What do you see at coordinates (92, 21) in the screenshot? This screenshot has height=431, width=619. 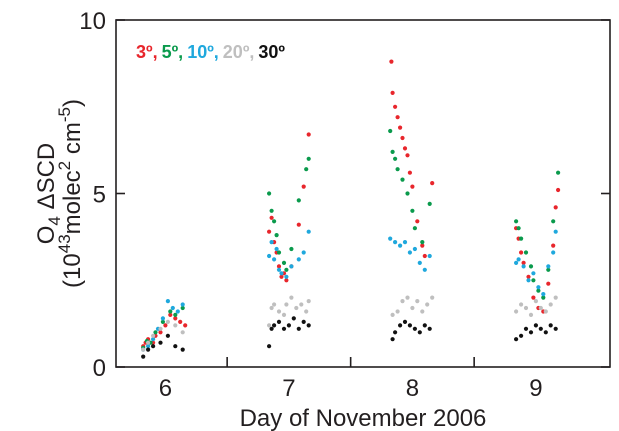 I see `y-tick-label: 10` at bounding box center [92, 21].